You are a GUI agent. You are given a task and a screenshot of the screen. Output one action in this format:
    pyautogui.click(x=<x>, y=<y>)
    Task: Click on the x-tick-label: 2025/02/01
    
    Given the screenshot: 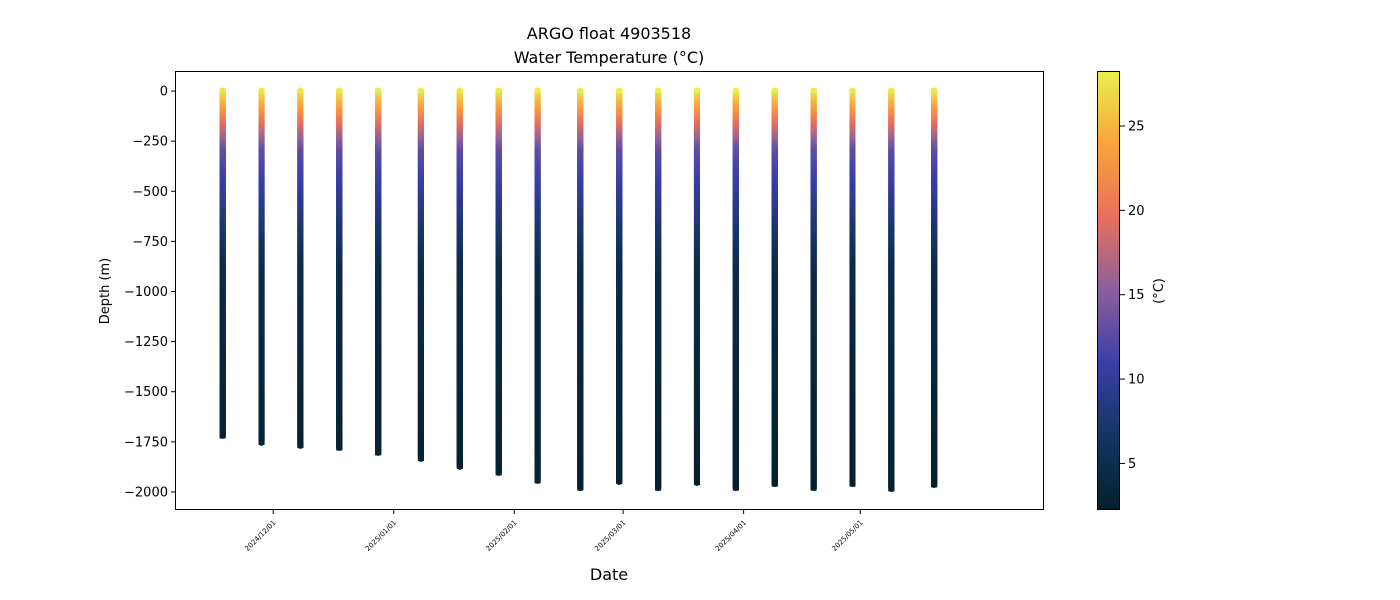 What is the action you would take?
    pyautogui.click(x=501, y=536)
    